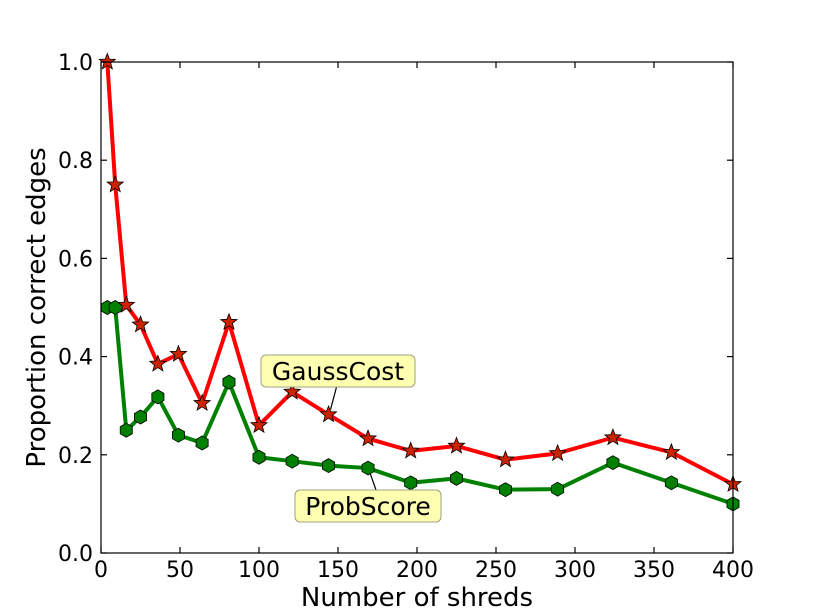 The height and width of the screenshot is (615, 815). What do you see at coordinates (575, 570) in the screenshot?
I see `x-tick-label: 300` at bounding box center [575, 570].